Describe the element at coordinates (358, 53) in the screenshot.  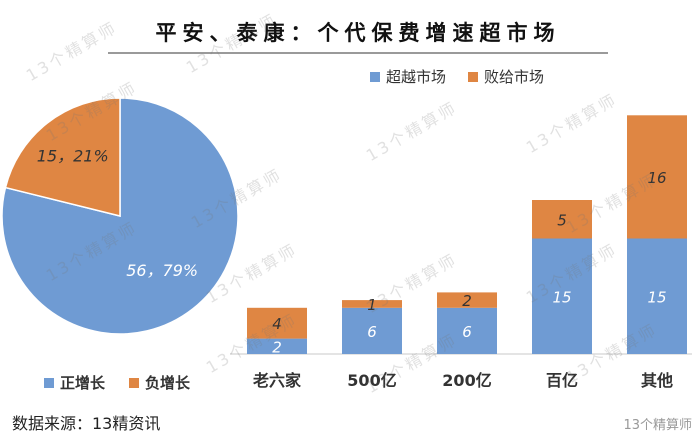
I see `title-underline` at that location.